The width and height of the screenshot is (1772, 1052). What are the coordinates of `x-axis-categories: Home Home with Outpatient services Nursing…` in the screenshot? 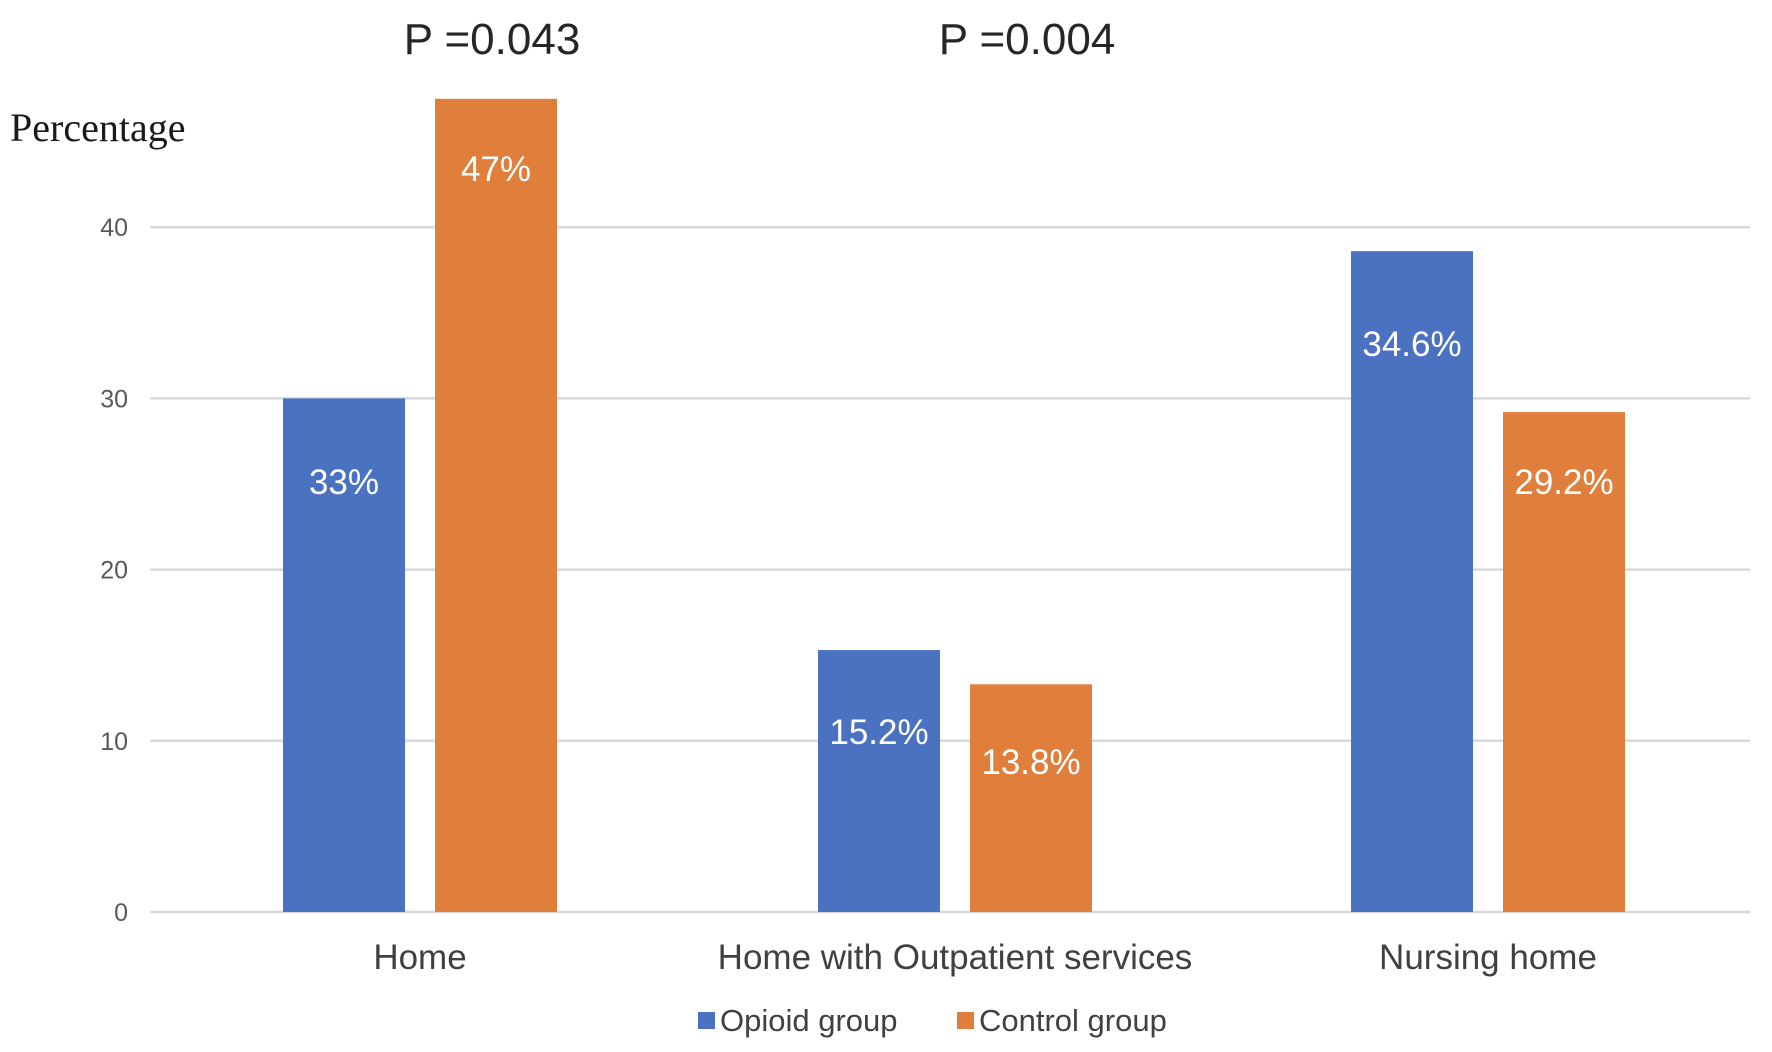 It's located at (985, 957).